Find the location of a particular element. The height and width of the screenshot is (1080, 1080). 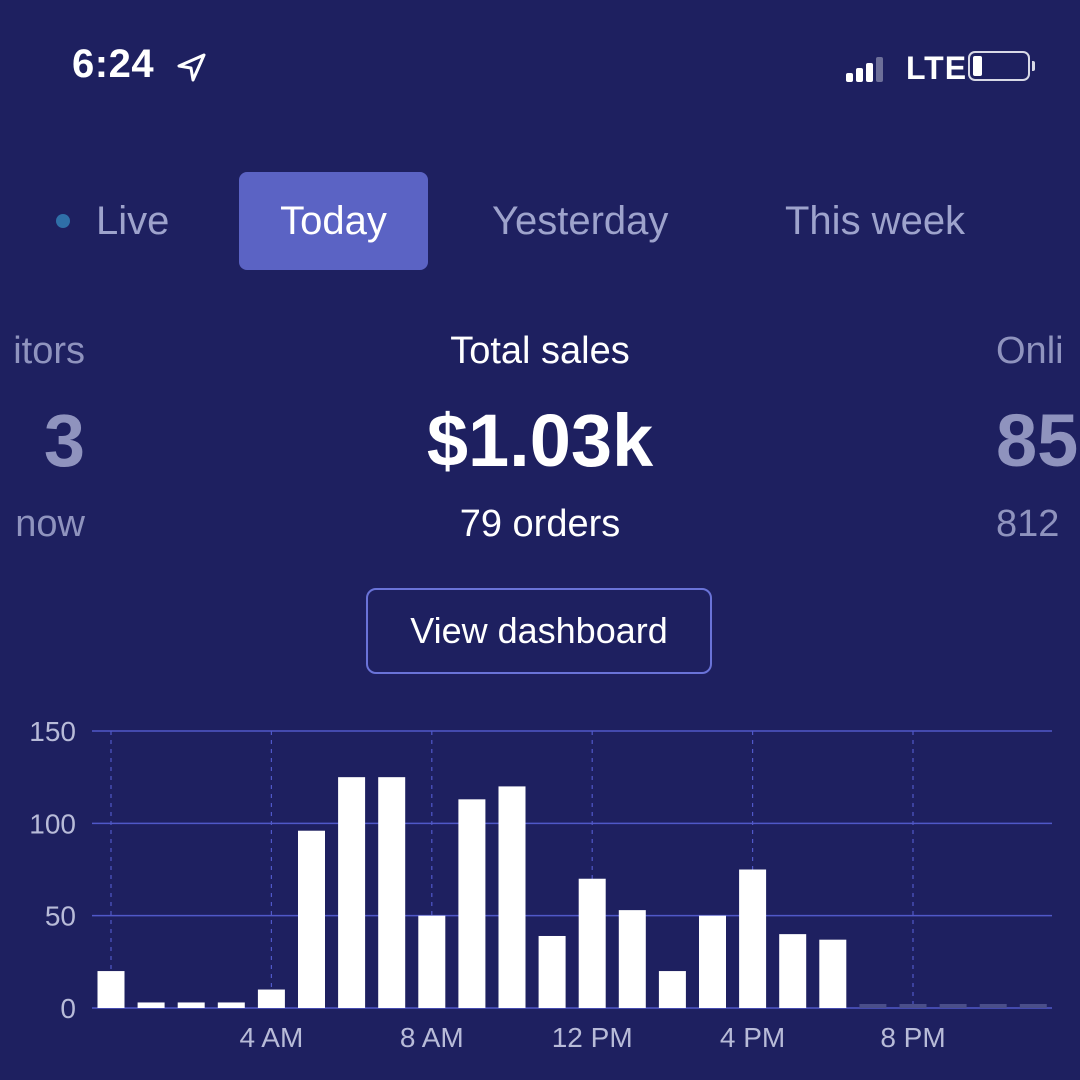

tab-yesterday-label: Yesterday is located at coordinates (580, 220).